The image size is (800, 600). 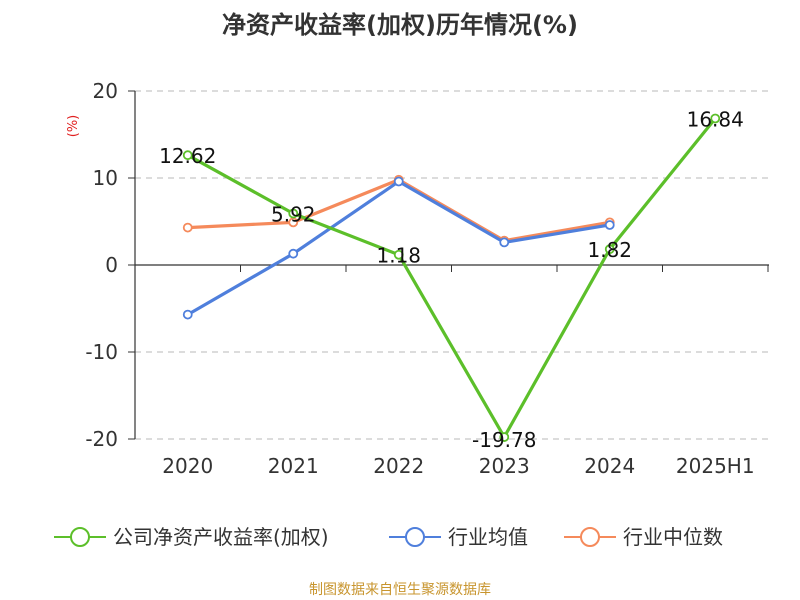 What do you see at coordinates (458, 466) in the screenshot?
I see `x-tick-labels: 2020 2021 2022 2023 2024 2025H1` at bounding box center [458, 466].